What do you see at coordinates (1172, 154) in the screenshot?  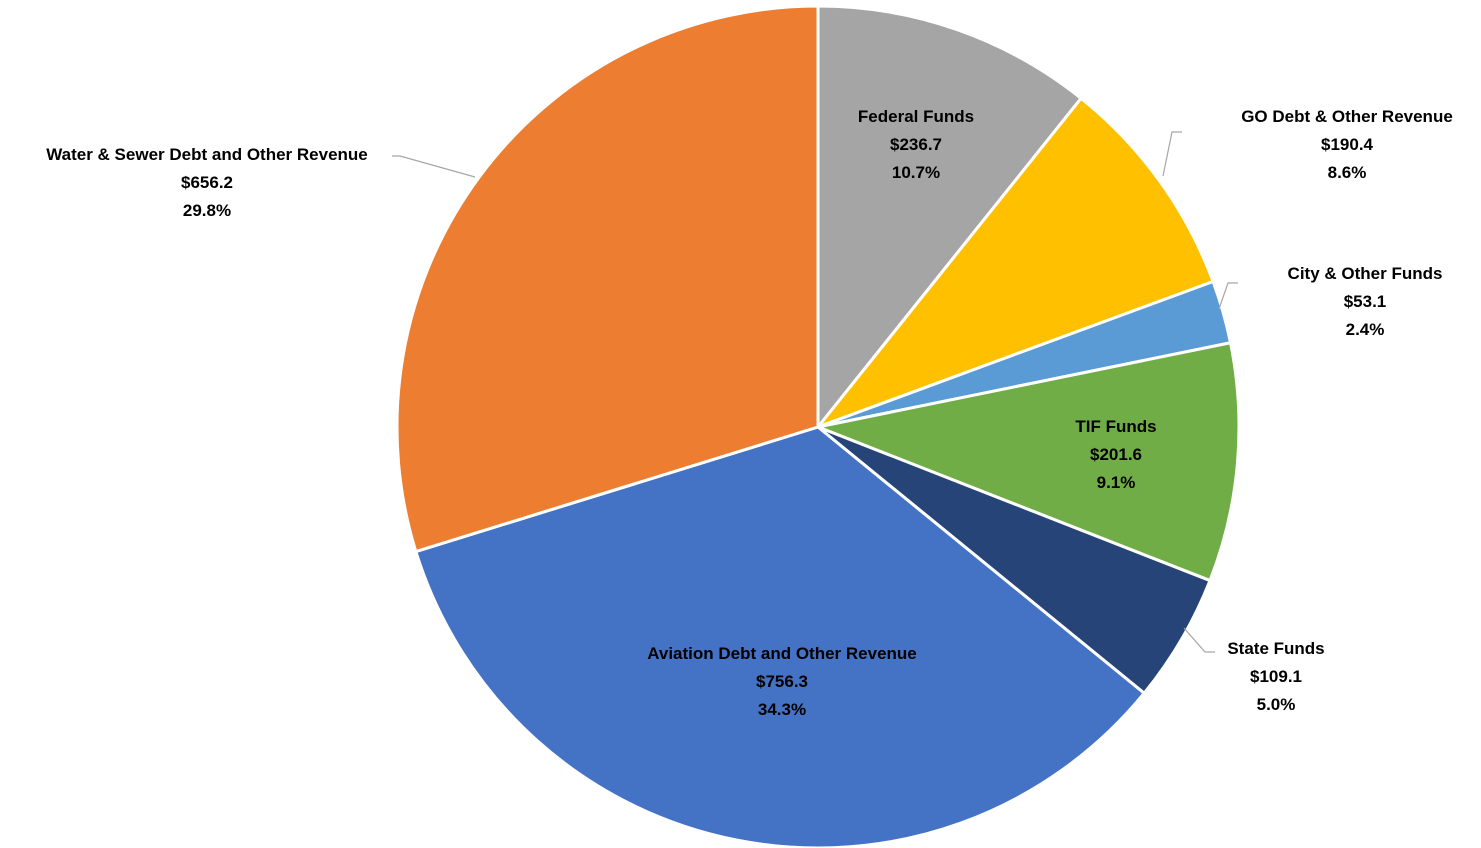 I see `leader-line-go-debt-and-other-revenue` at bounding box center [1172, 154].